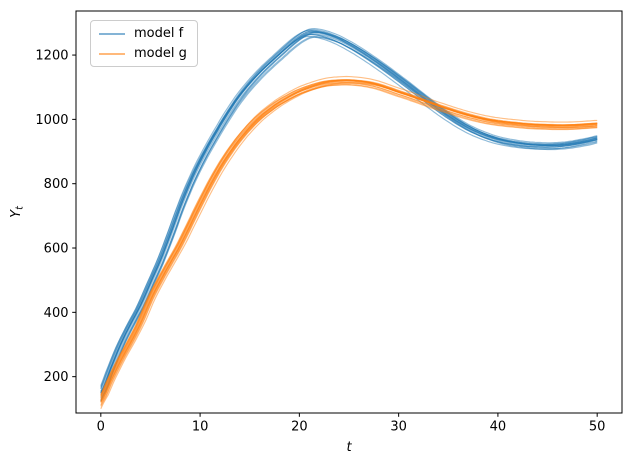 Image resolution: width=630 pixels, height=470 pixels. Describe the element at coordinates (101, 427) in the screenshot. I see `x-tick-label: 0` at that location.